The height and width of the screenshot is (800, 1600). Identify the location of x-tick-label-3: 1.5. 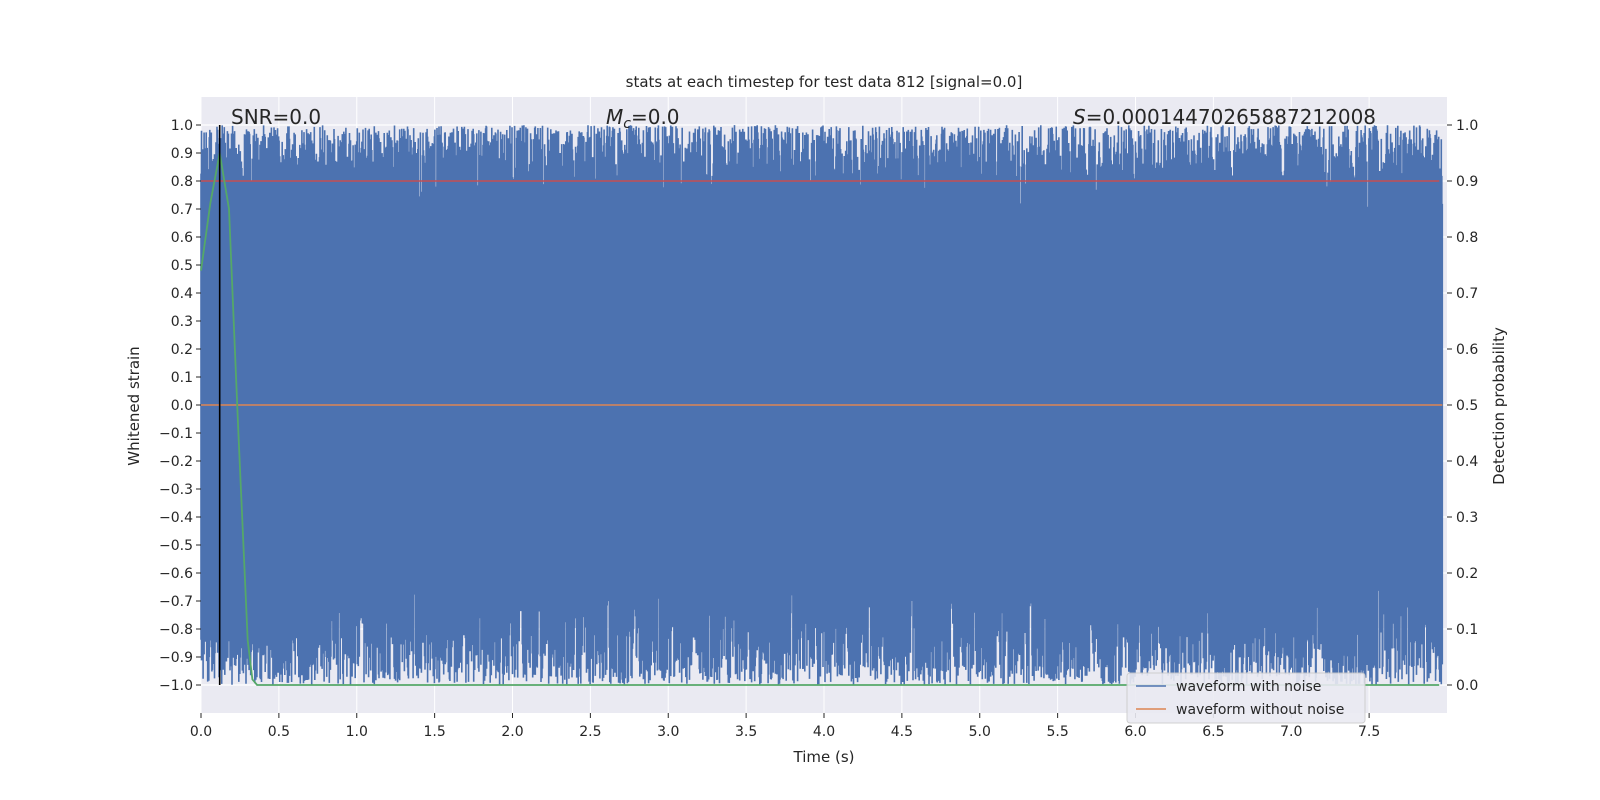
(434, 732).